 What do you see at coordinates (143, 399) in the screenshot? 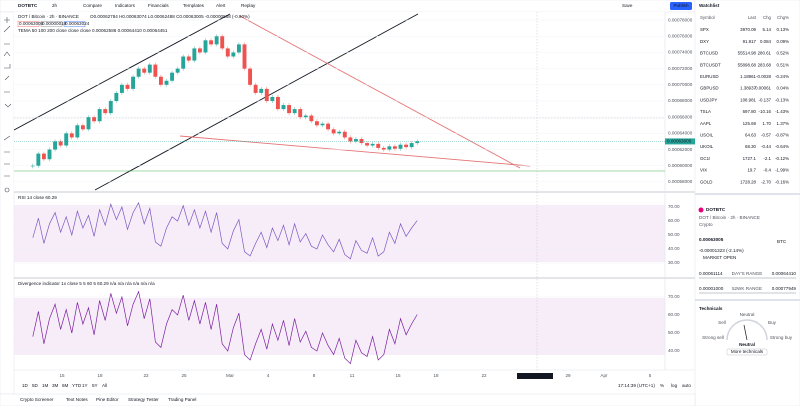
I see `footer-tab: Strategy Tester` at bounding box center [143, 399].